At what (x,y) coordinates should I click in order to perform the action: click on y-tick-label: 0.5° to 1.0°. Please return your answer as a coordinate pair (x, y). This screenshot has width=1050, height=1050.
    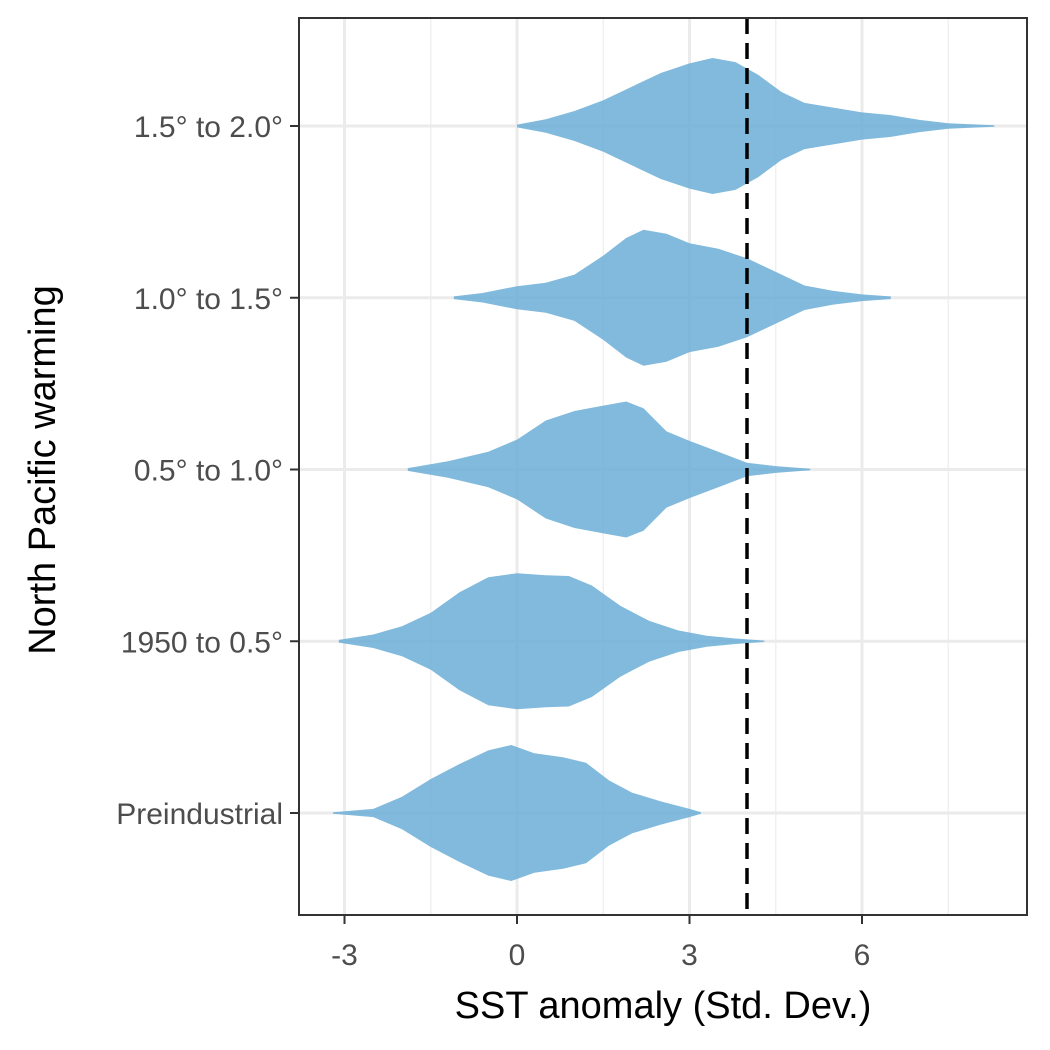
    Looking at the image, I should click on (208, 471).